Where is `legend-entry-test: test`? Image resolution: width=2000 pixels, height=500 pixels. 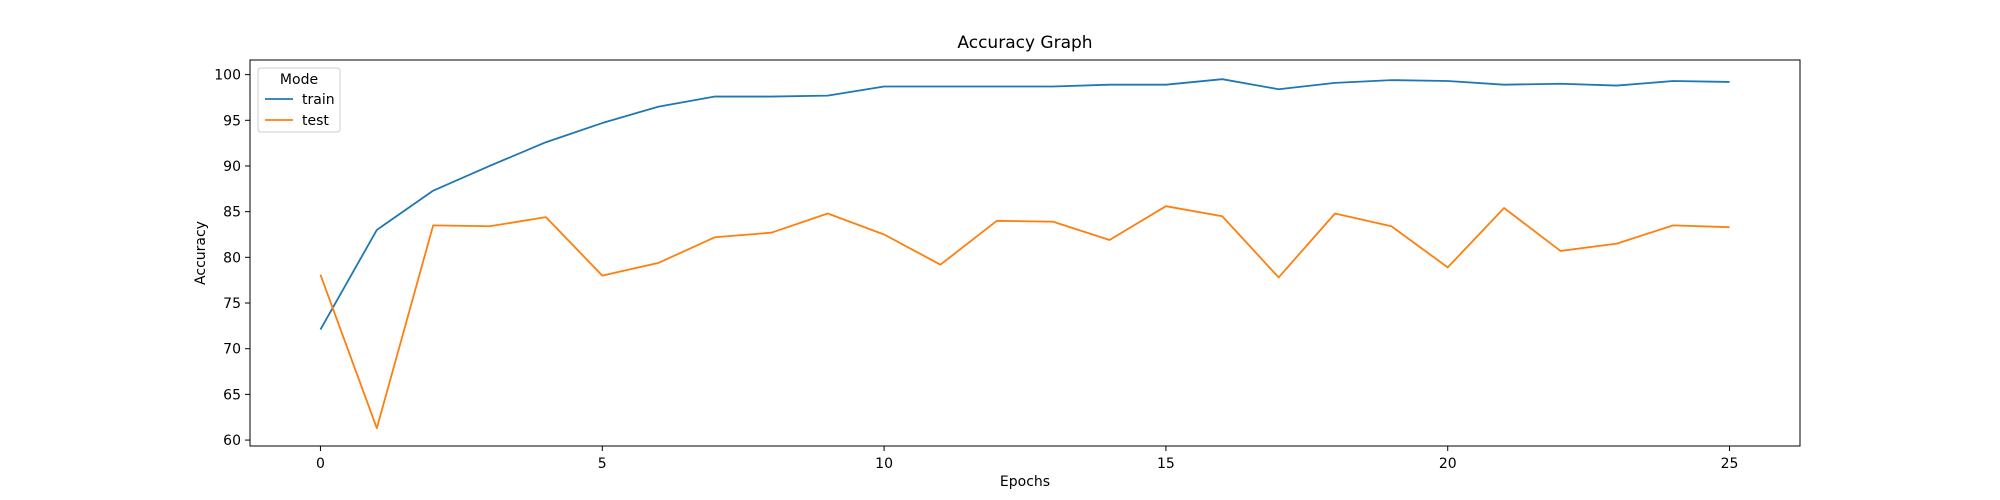 legend-entry-test: test is located at coordinates (315, 121).